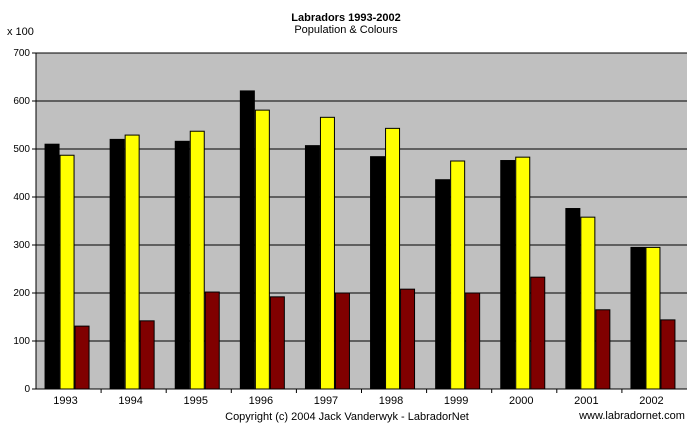 This screenshot has height=423, width=693. I want to click on bar-series3-1999, so click(473, 341).